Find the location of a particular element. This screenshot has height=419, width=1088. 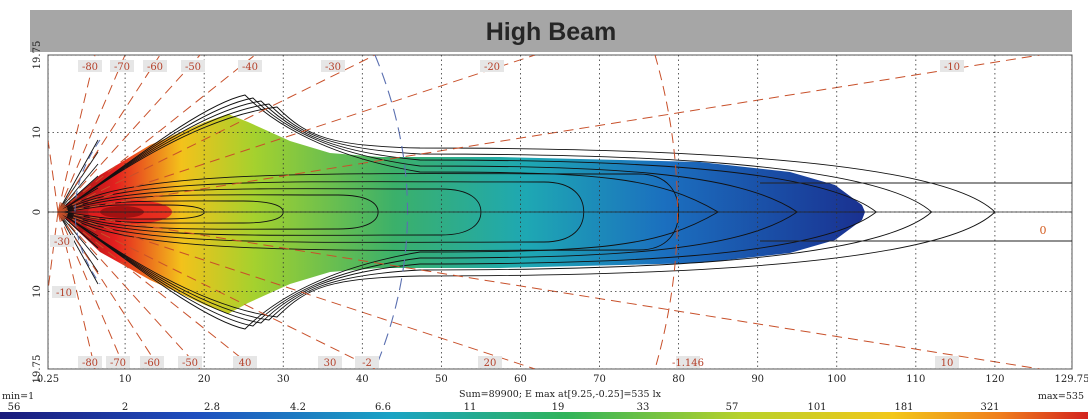

angle-label-top: -70 is located at coordinates (122, 67).